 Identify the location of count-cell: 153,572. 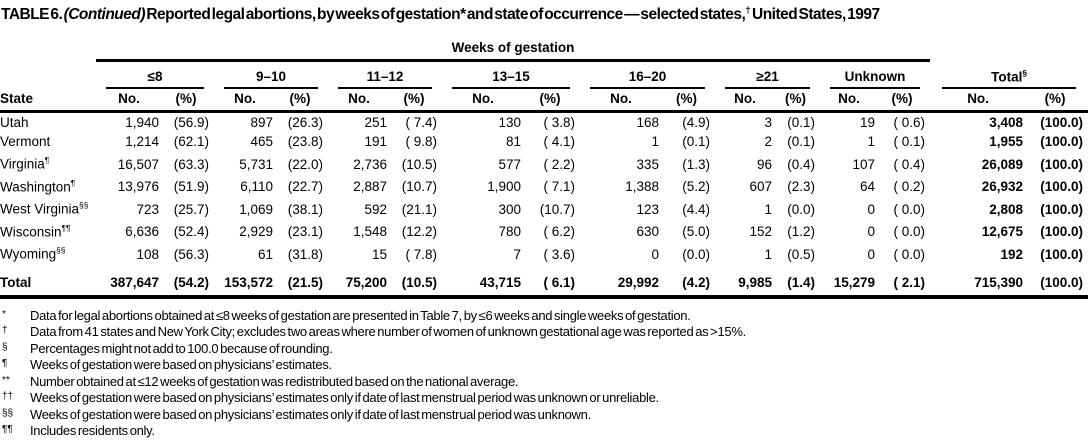
(245, 285).